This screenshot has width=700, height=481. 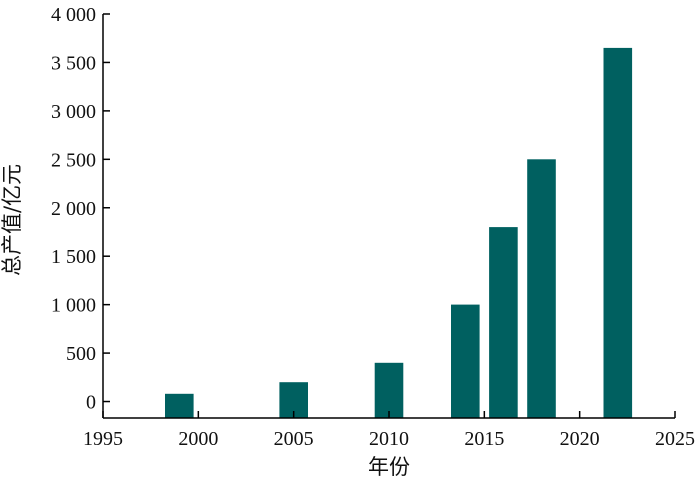 What do you see at coordinates (541, 289) in the screenshot?
I see `bar-2018` at bounding box center [541, 289].